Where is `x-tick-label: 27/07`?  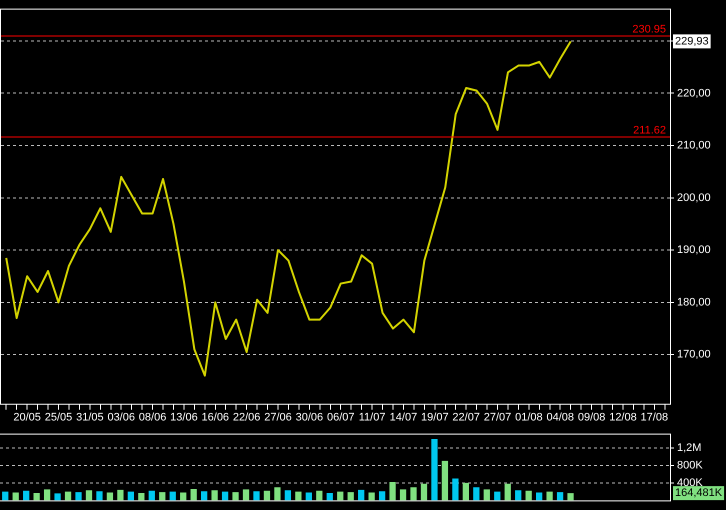 x-tick-label: 27/07 is located at coordinates (498, 417).